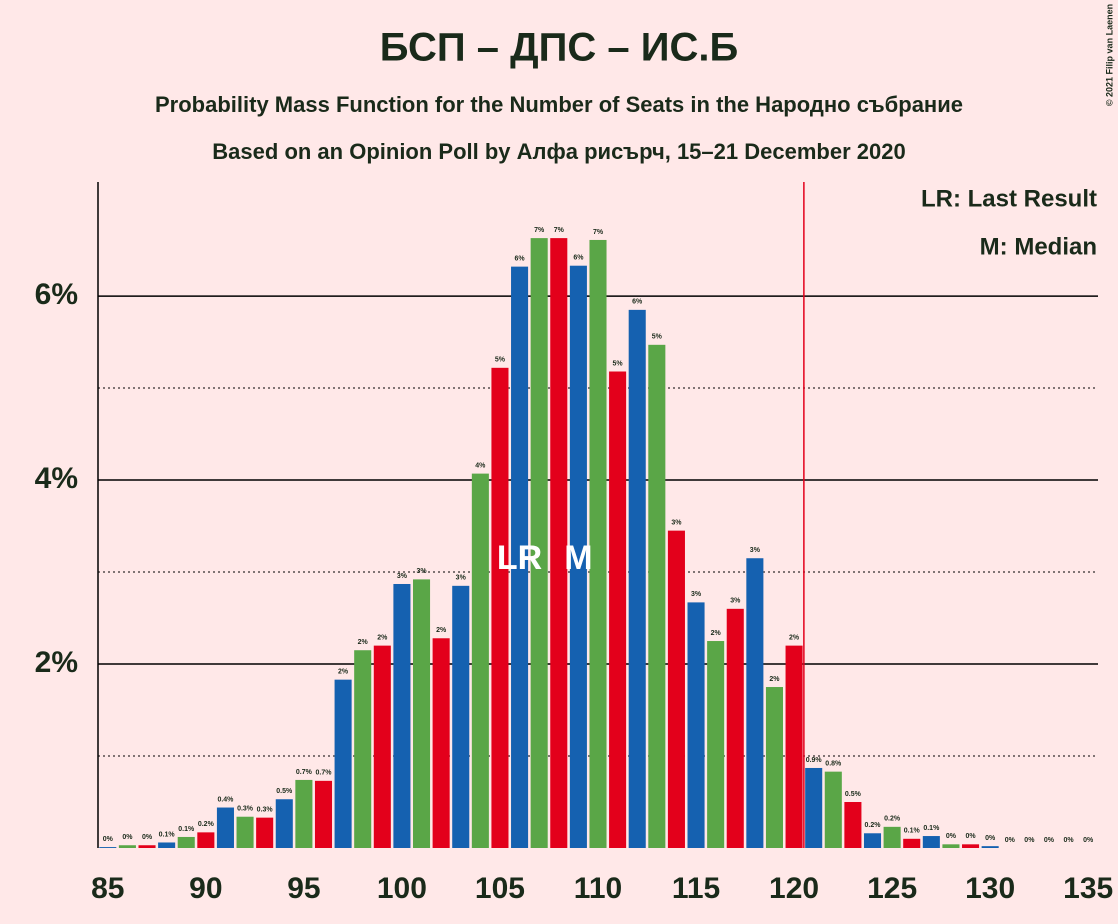  What do you see at coordinates (56, 662) in the screenshot?
I see `y-tick-label: 2%` at bounding box center [56, 662].